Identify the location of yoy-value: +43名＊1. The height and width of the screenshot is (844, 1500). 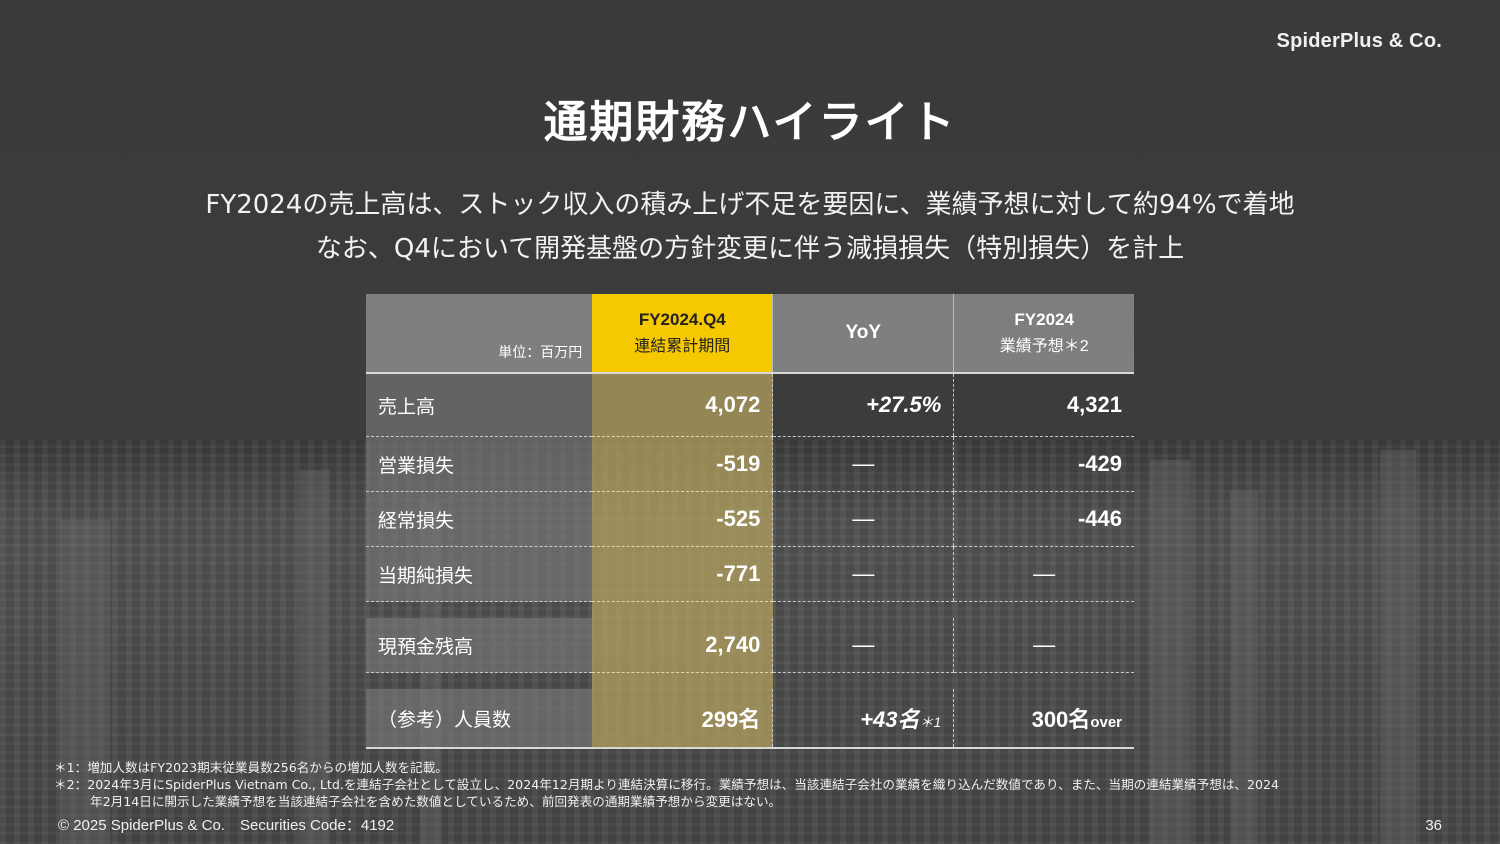
(863, 719).